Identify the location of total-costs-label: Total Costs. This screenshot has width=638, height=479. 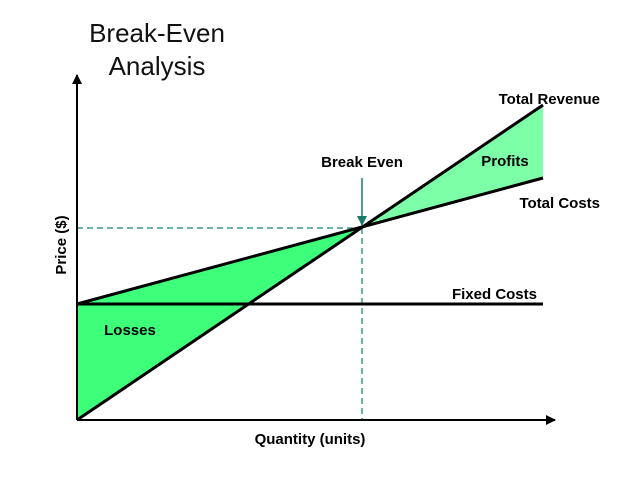
(559, 203).